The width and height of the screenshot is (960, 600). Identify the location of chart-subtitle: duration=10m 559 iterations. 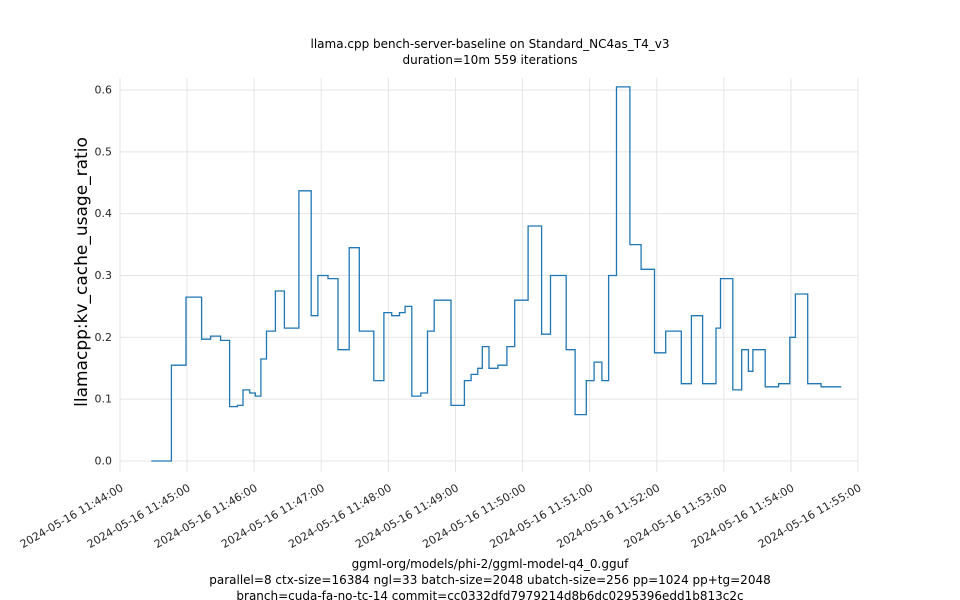
(490, 60).